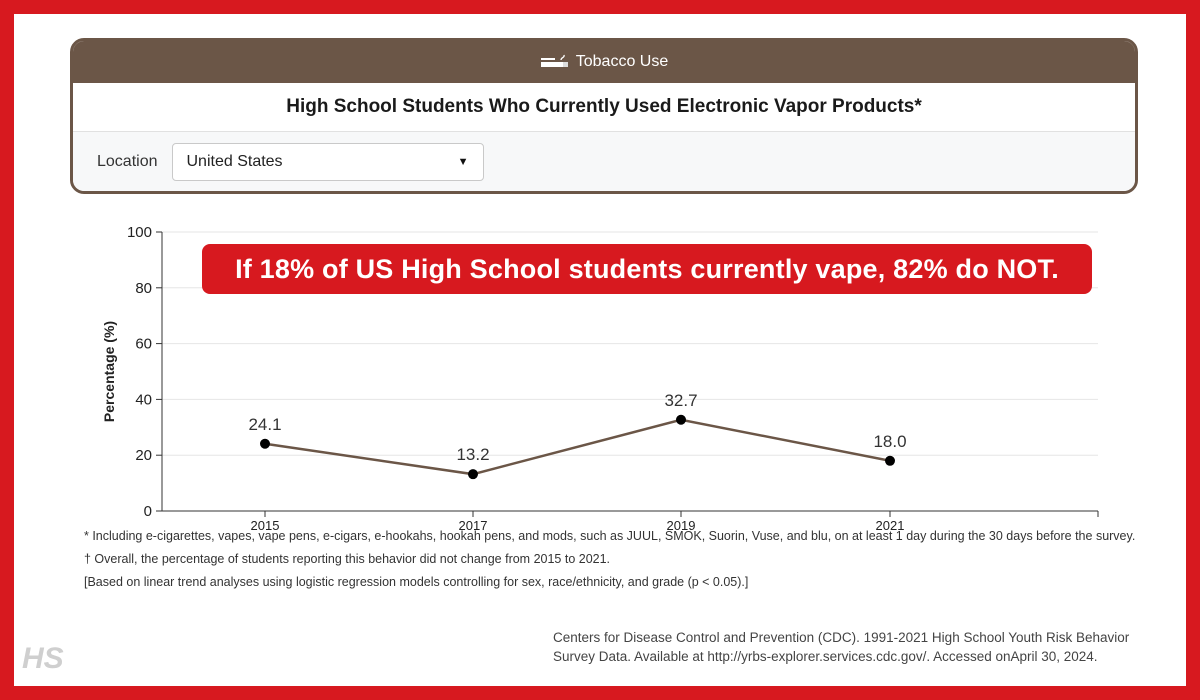 Image resolution: width=1200 pixels, height=700 pixels. I want to click on x-tick-label: 2015, so click(265, 525).